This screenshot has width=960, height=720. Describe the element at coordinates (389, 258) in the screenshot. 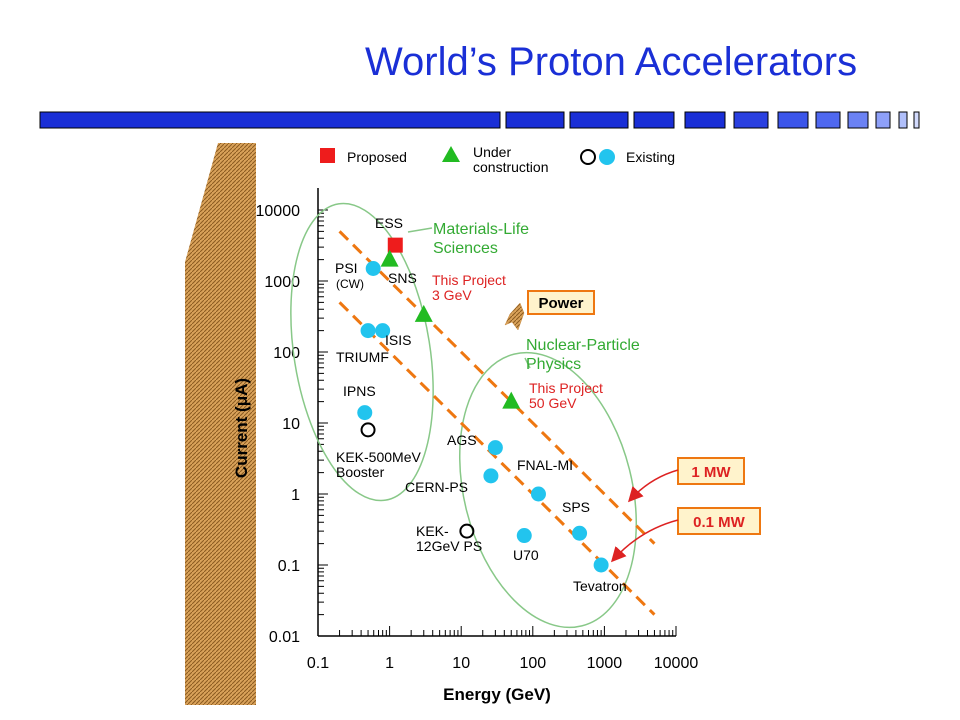

I see `marker-sns` at that location.